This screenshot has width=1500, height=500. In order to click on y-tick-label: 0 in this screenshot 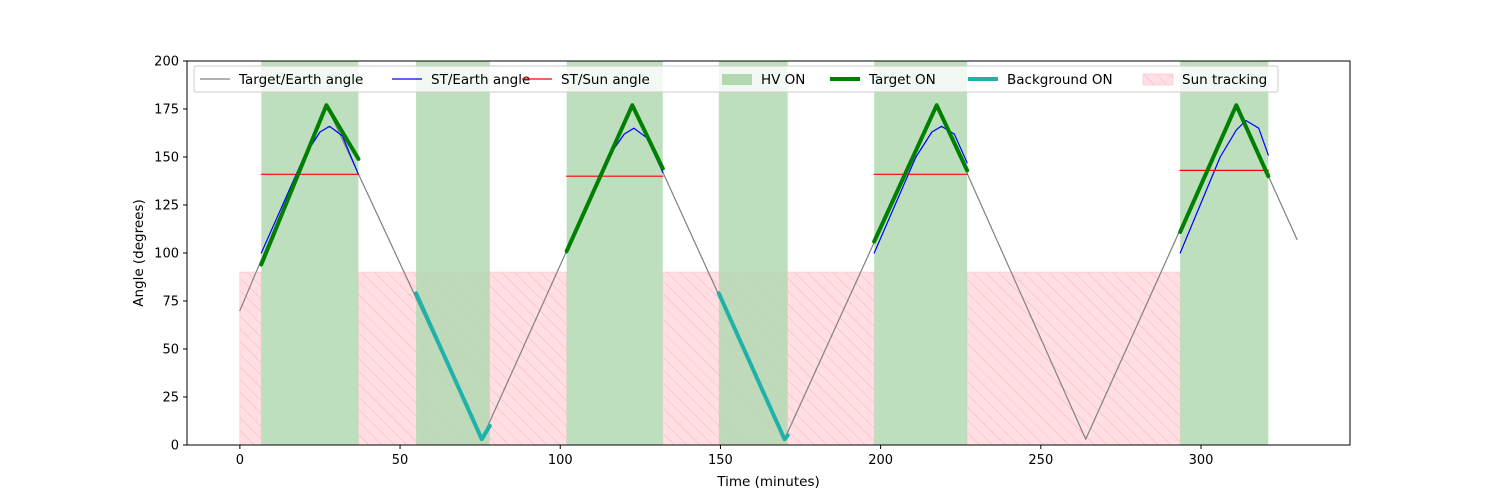, I will do `click(175, 446)`.